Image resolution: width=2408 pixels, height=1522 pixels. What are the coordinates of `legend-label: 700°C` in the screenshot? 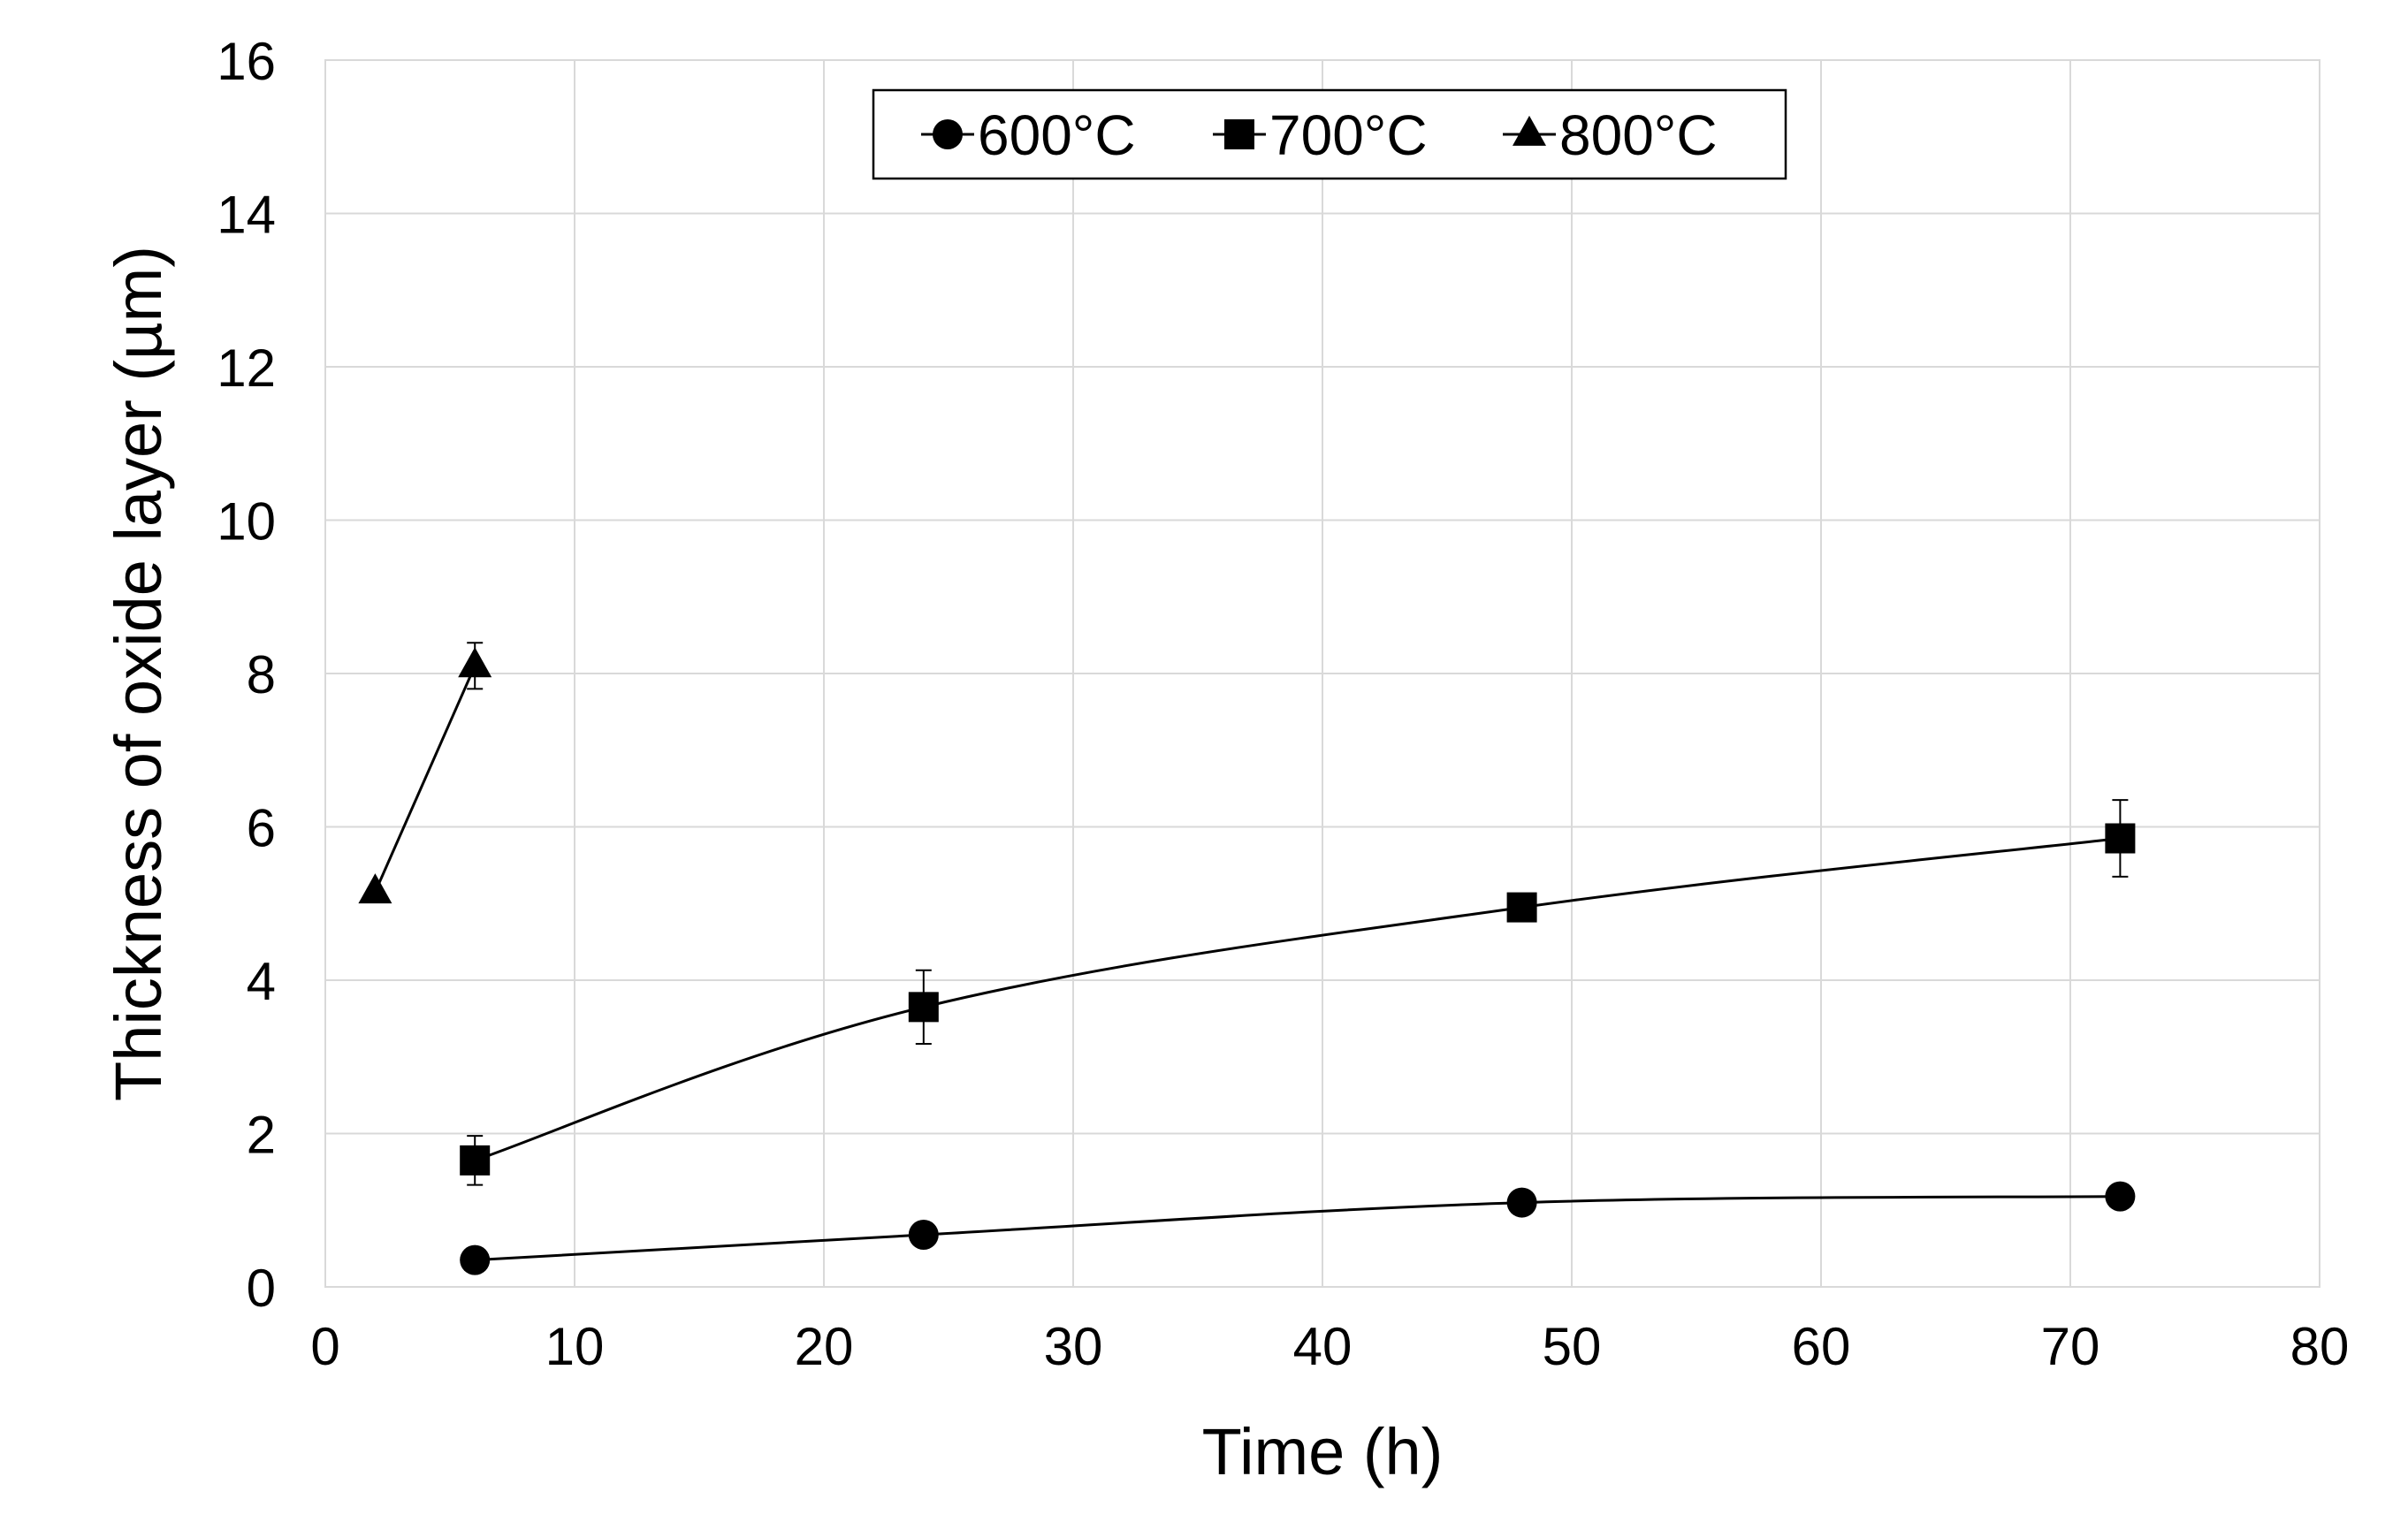 It's located at (1348, 135).